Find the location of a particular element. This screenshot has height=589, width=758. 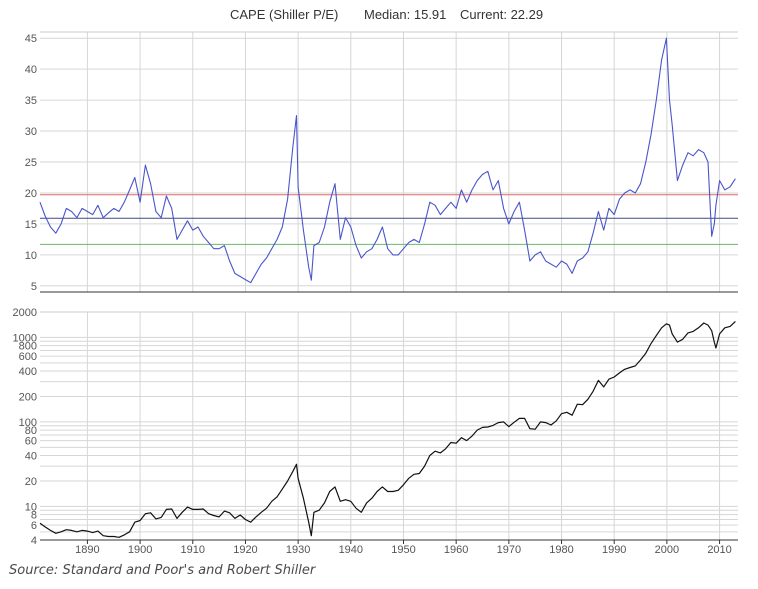

cape-y-tick-label: 25 is located at coordinates (31, 163).